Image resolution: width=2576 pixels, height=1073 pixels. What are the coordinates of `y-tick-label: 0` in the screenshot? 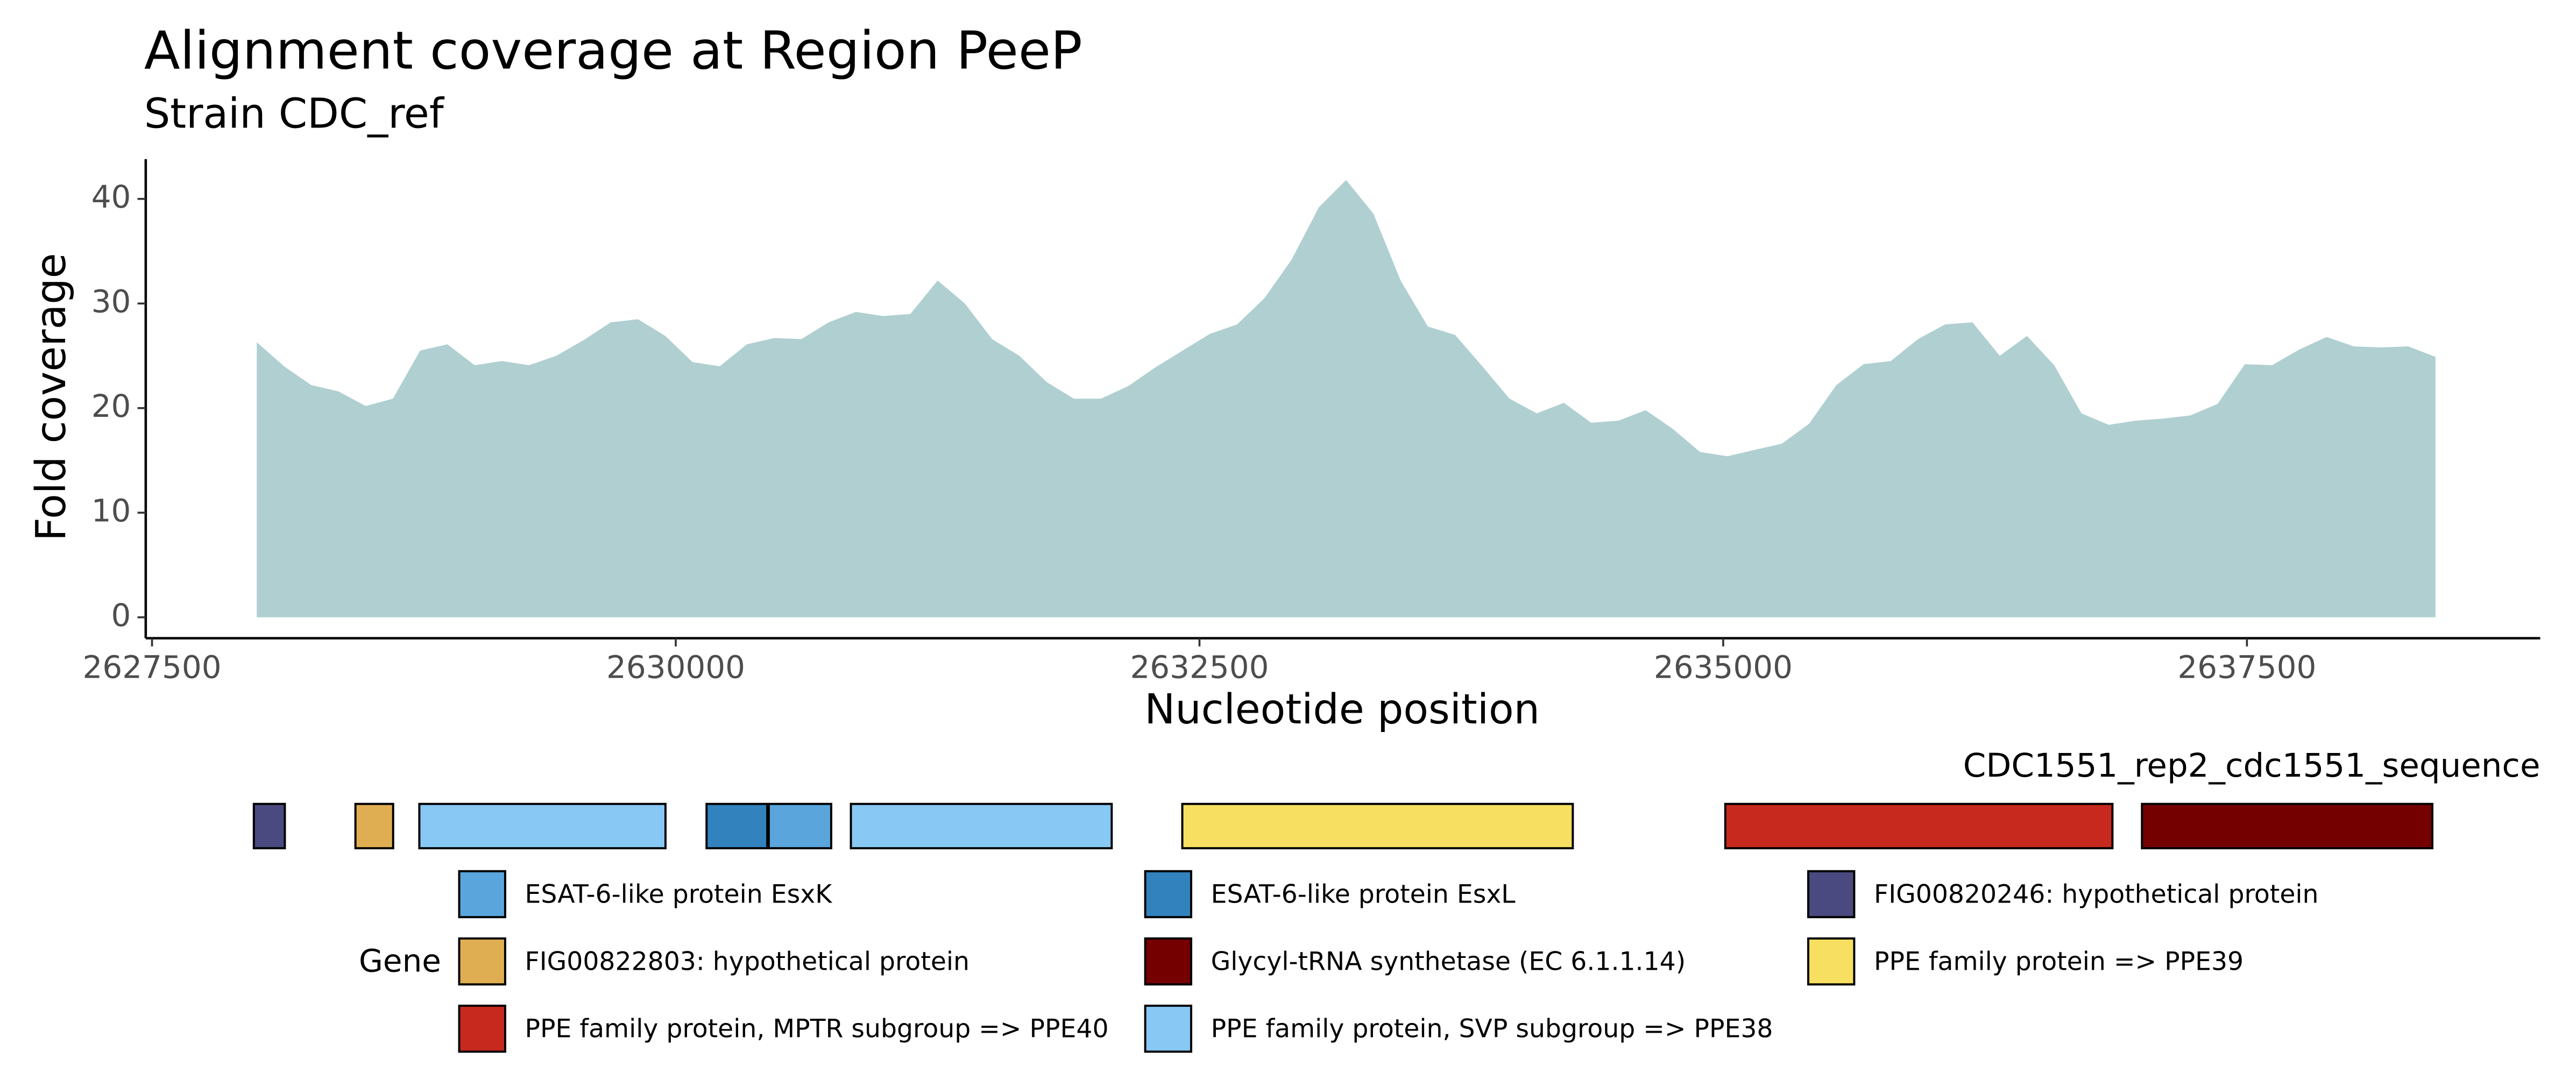 It's located at (121, 615).